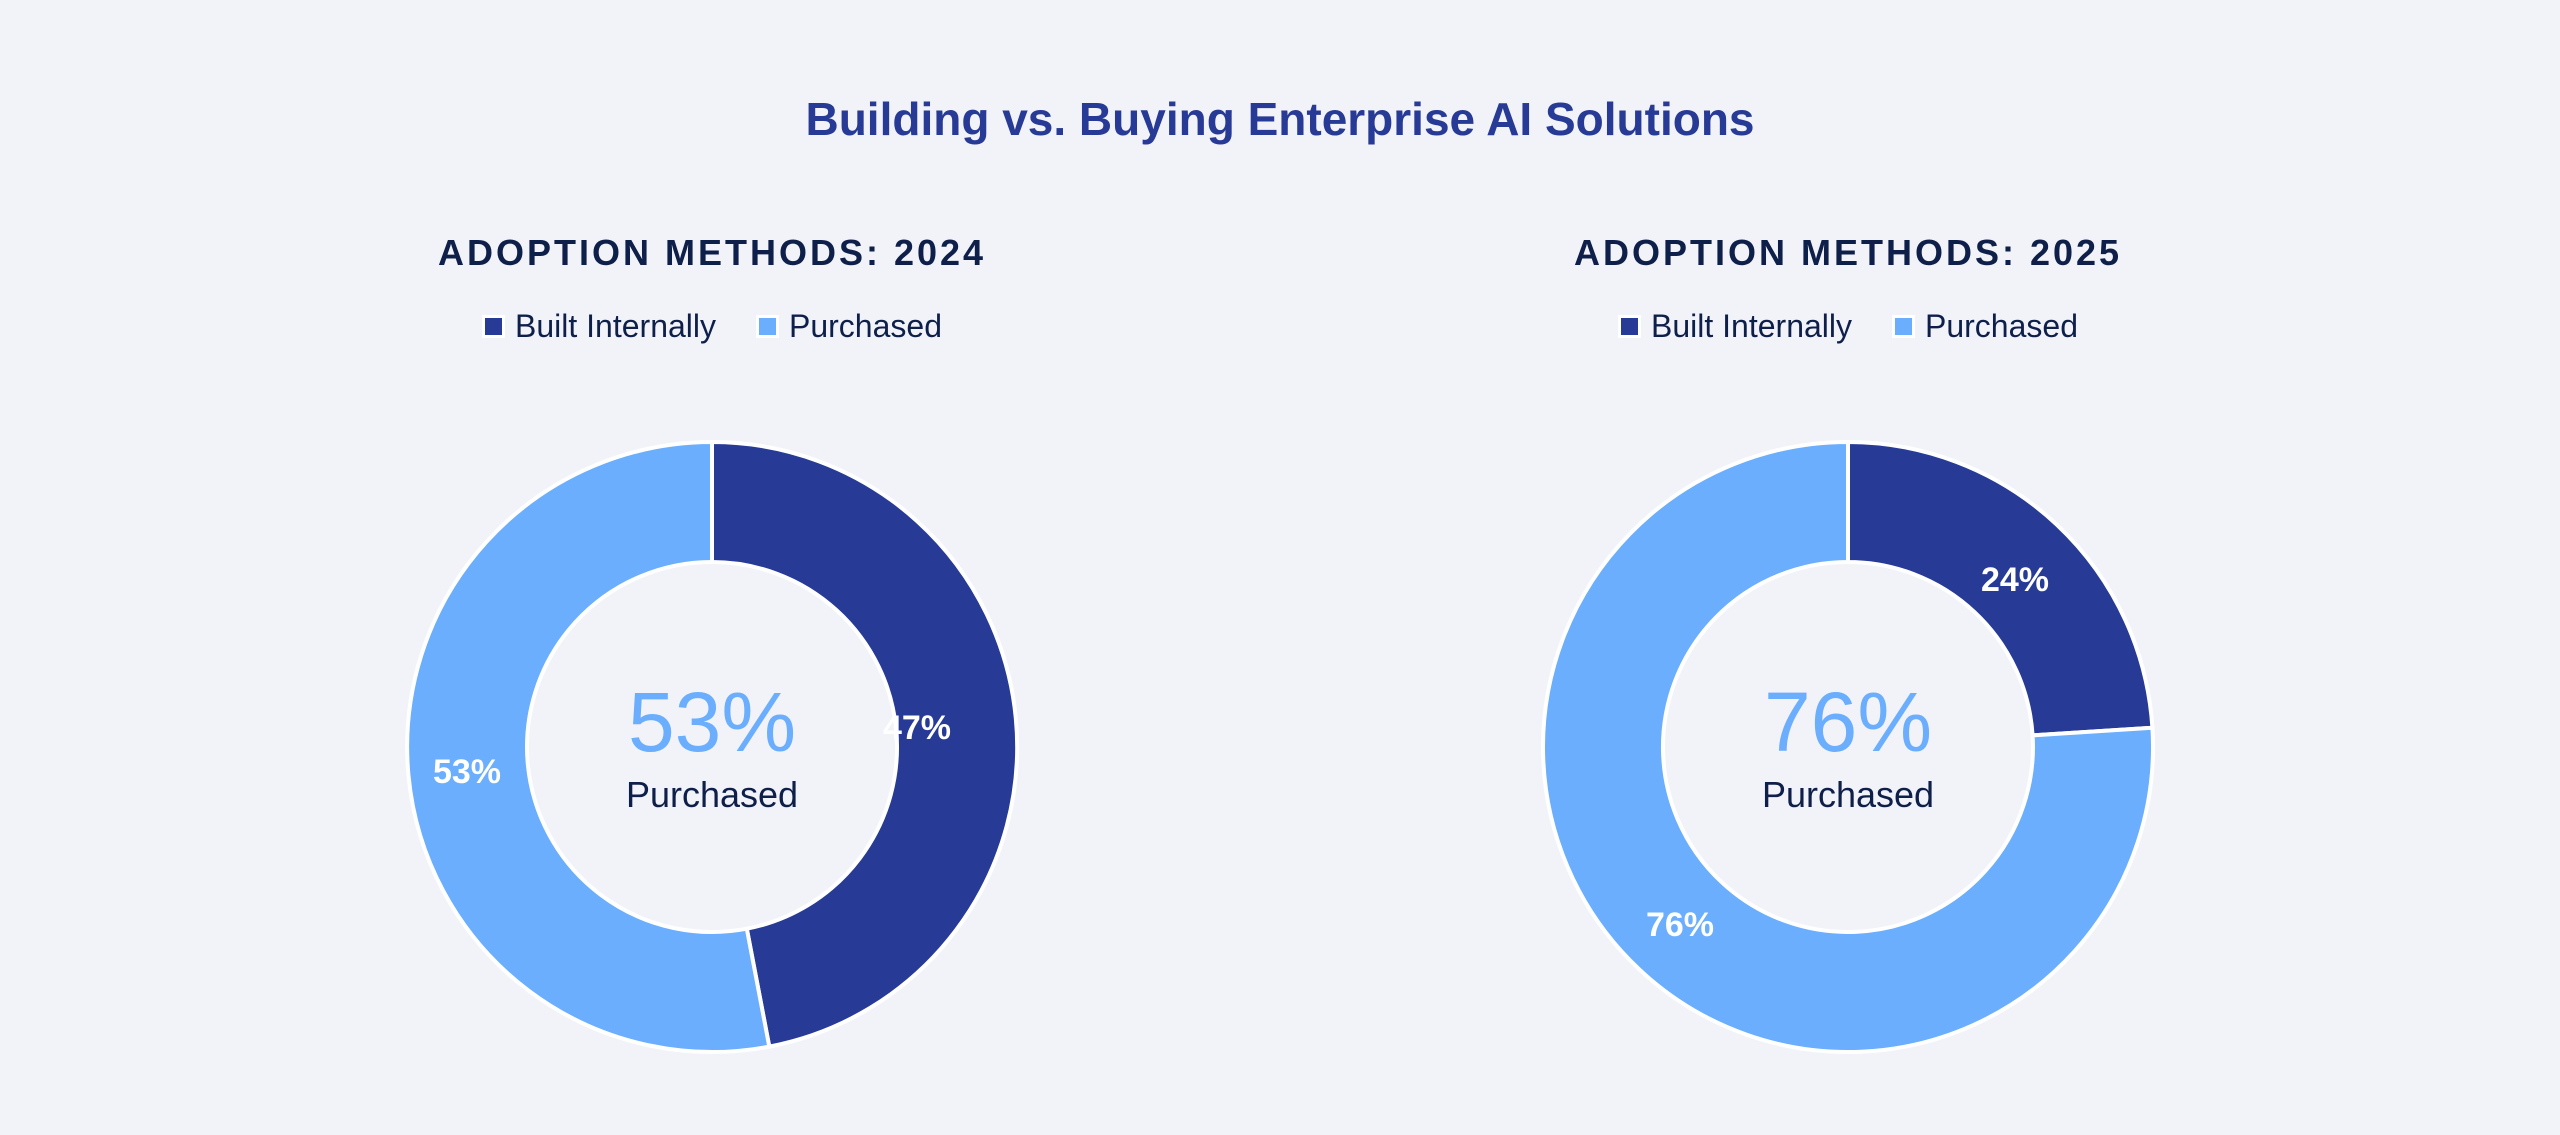 The width and height of the screenshot is (2560, 1135). I want to click on legend-2025: Built Internally Purchased, so click(1848, 326).